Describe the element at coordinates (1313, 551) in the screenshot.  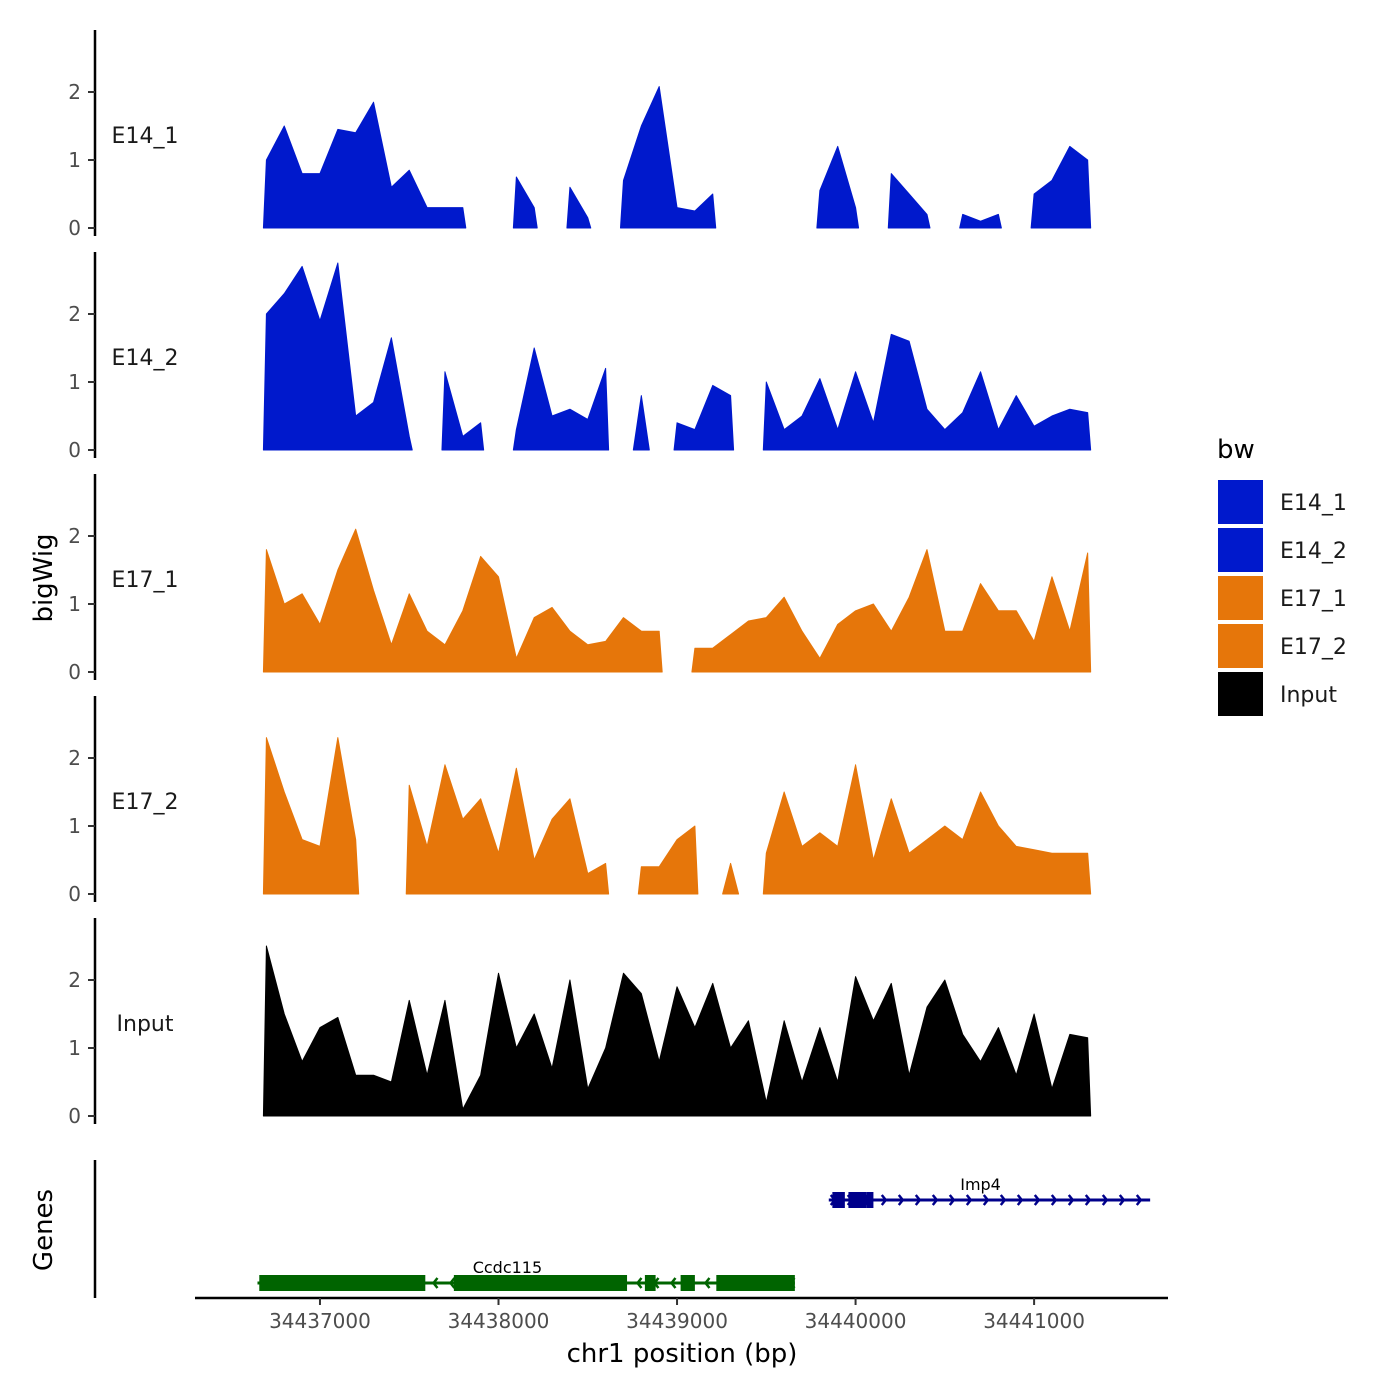
I see `legend-label-E14_2: E14_2` at that location.